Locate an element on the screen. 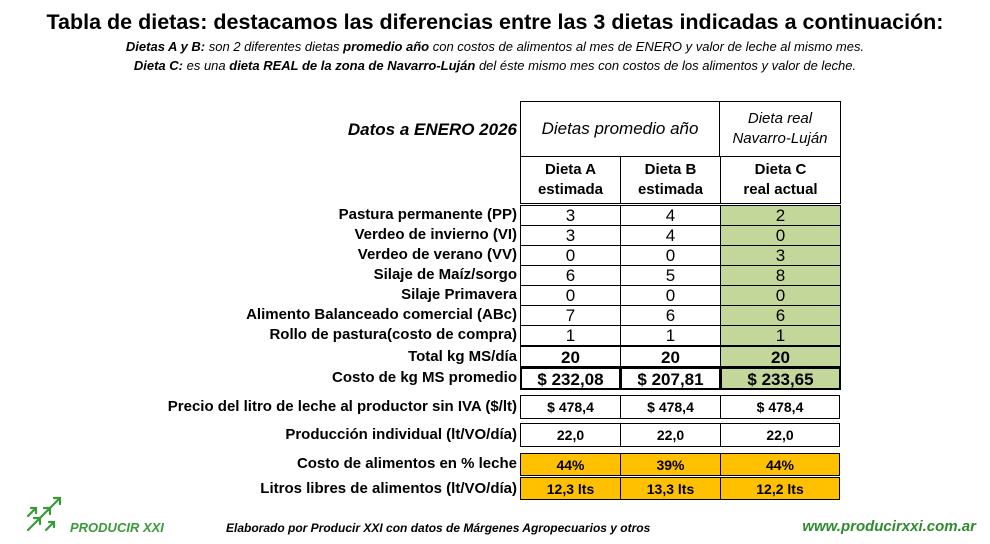  value-cell: 8 is located at coordinates (780, 275).